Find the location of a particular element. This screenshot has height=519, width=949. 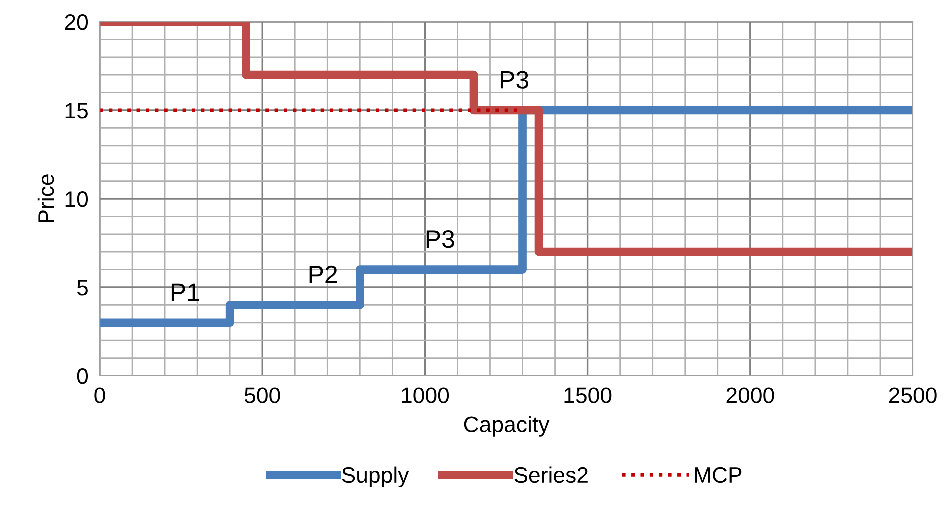

y-tick-label: 5 is located at coordinates (82, 288).